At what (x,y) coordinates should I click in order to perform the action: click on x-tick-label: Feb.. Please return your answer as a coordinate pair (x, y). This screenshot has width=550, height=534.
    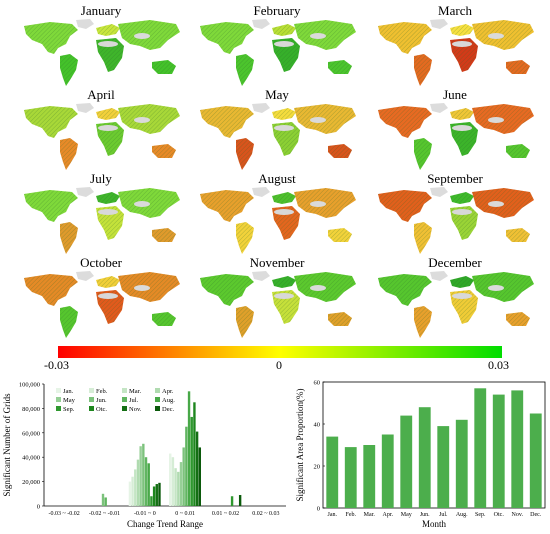
    Looking at the image, I should click on (351, 515).